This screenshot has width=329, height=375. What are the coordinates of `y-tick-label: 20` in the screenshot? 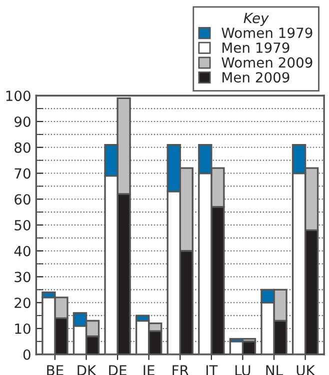 It's located at (22, 303).